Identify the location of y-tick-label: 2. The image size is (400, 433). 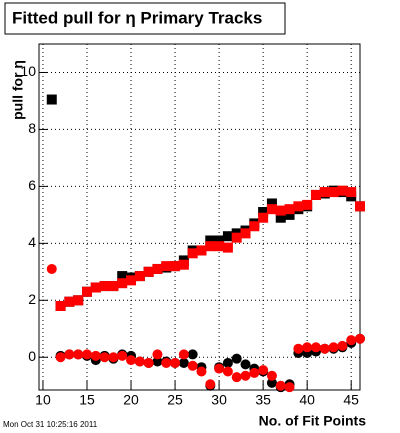
(32, 299).